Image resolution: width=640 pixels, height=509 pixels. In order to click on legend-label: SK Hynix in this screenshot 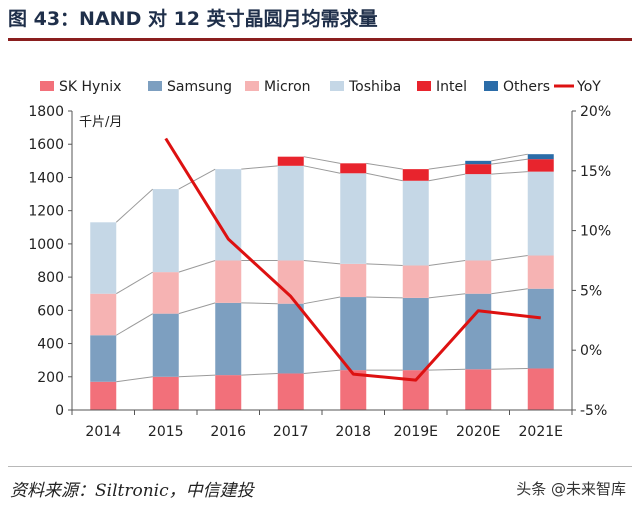, I will do `click(90, 87)`.